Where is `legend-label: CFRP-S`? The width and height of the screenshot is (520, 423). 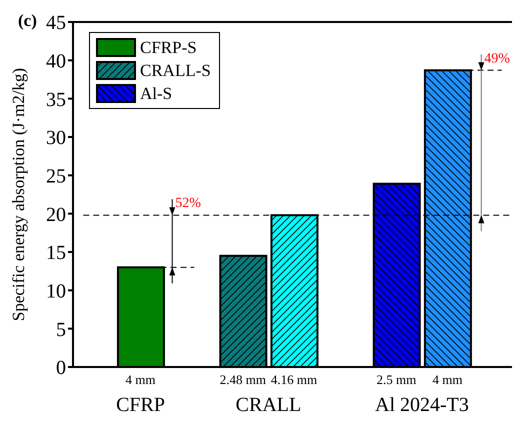 legend-label: CFRP-S is located at coordinates (168, 48).